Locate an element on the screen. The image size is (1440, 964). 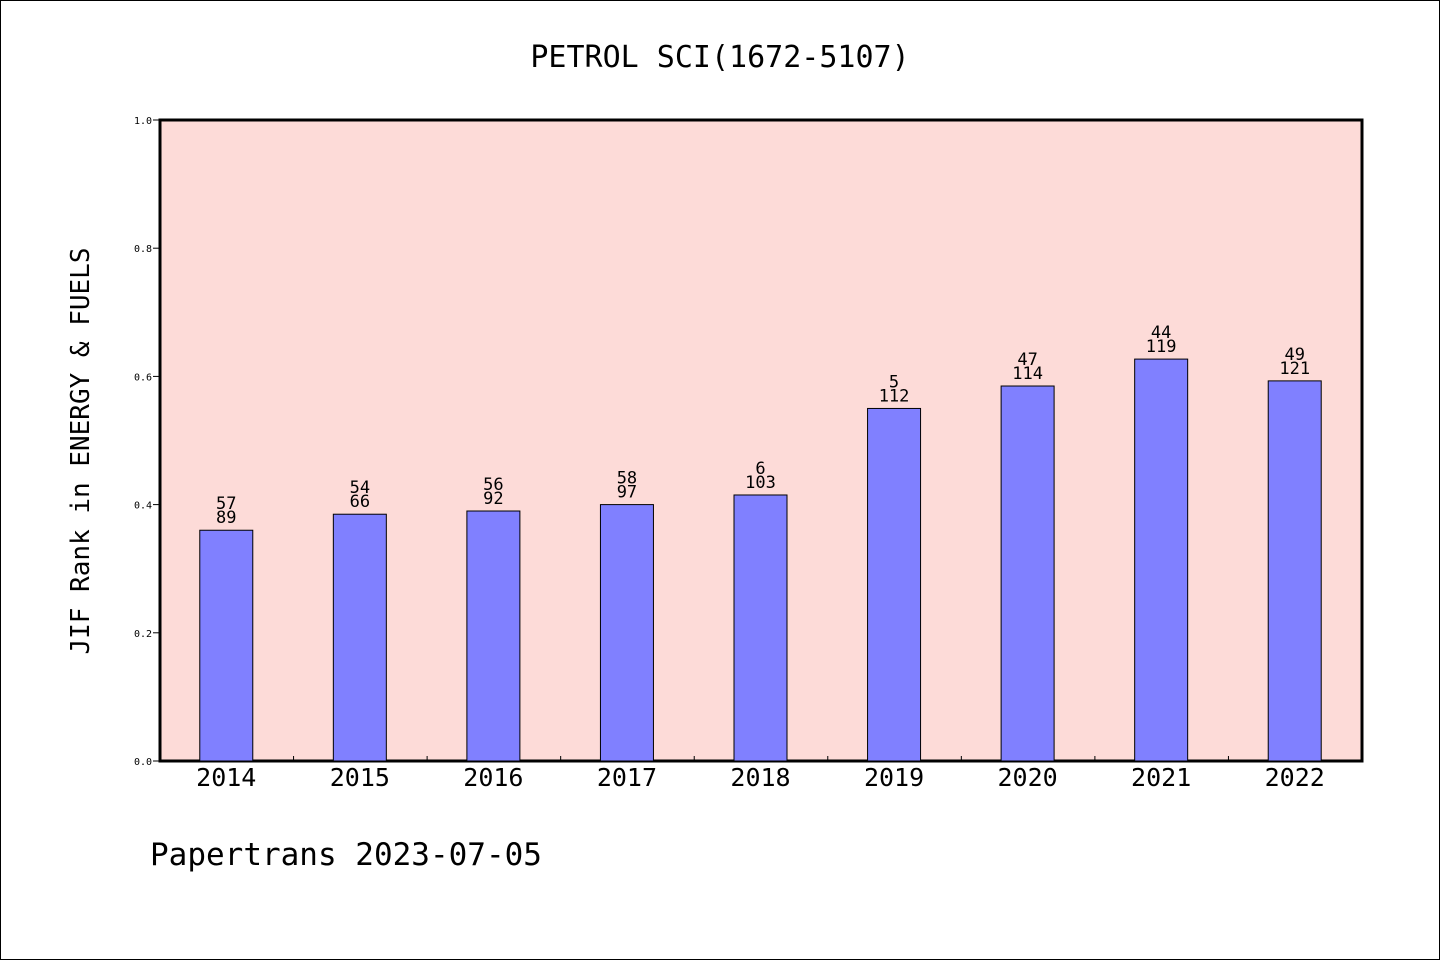
x-tick-label-2022: 2022 is located at coordinates (1295, 777).